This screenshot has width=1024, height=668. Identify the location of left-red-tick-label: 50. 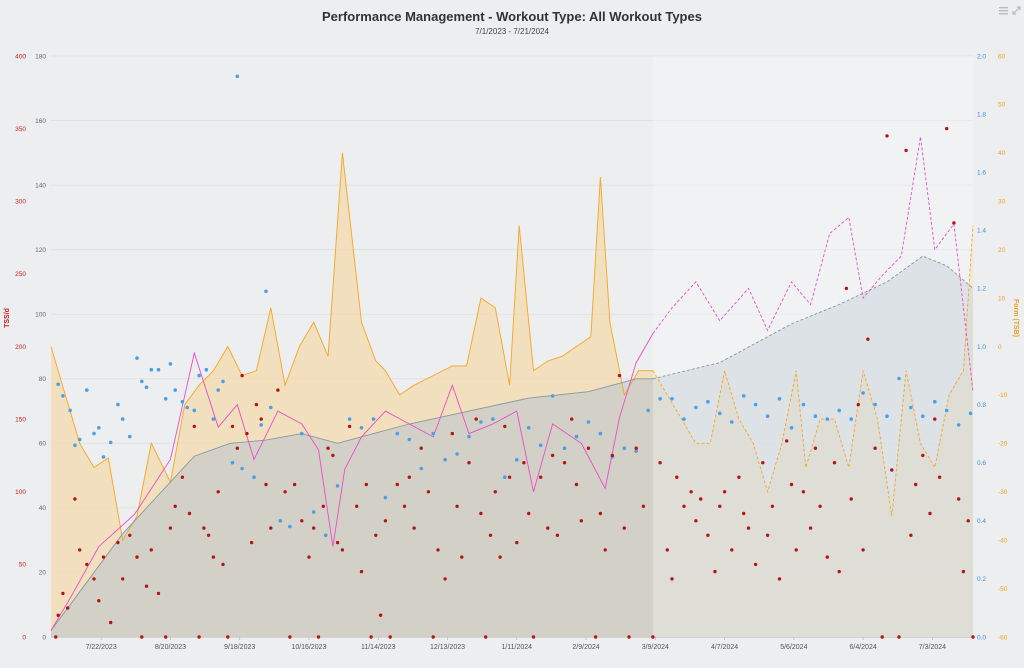
(23, 565).